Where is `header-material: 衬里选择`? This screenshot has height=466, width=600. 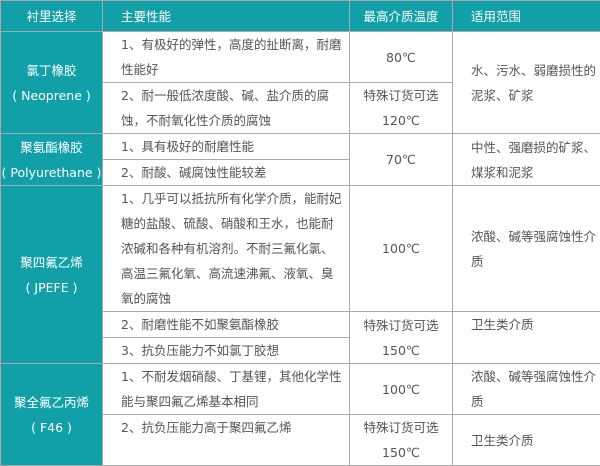 header-material: 衬里选择 is located at coordinates (52, 16).